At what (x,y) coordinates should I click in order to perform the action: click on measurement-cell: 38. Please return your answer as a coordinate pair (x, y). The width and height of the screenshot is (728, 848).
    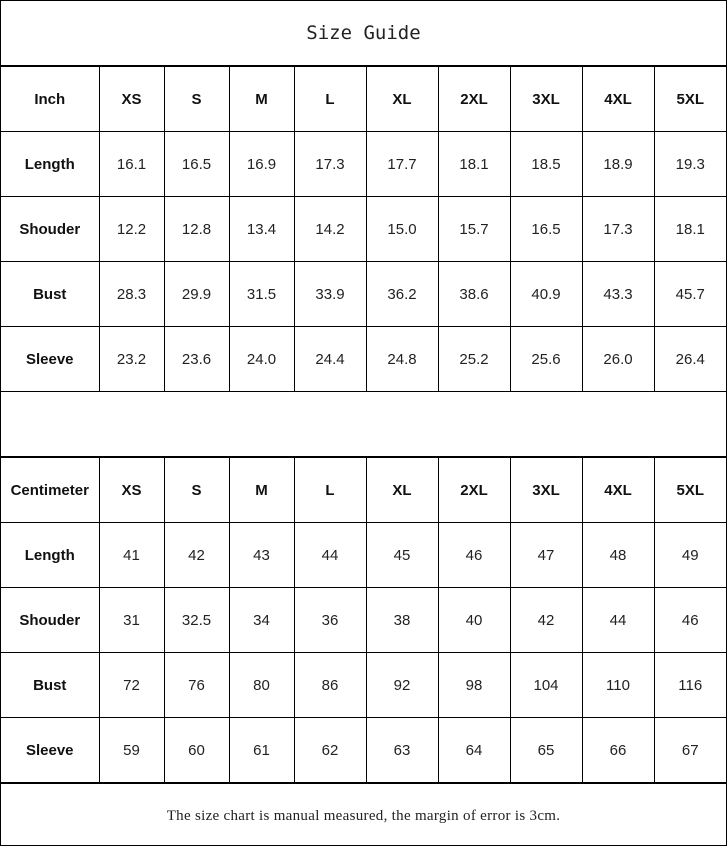
    Looking at the image, I should click on (402, 620).